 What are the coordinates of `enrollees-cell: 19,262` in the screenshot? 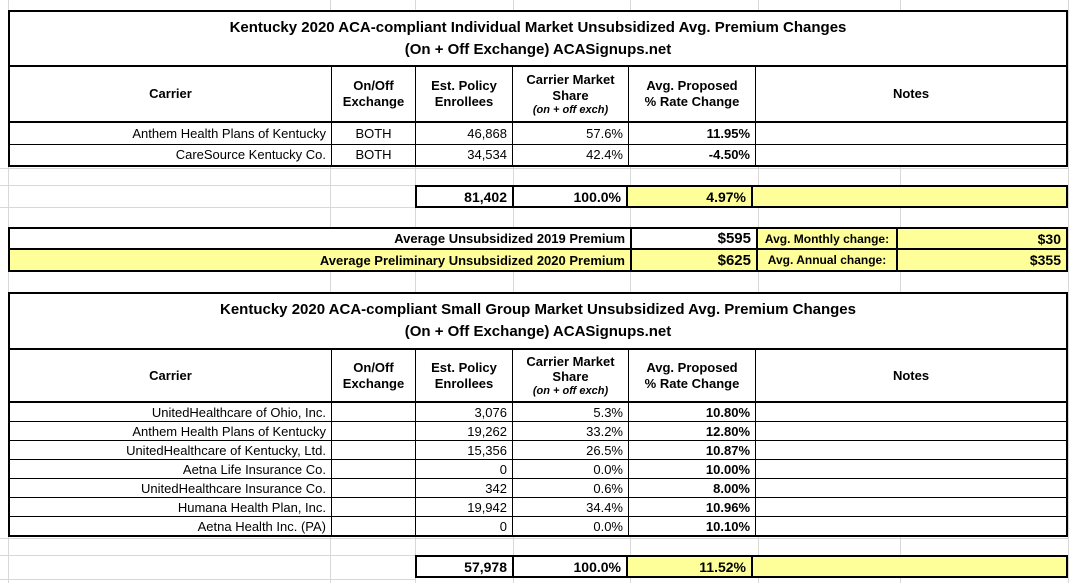 It's located at (463, 431).